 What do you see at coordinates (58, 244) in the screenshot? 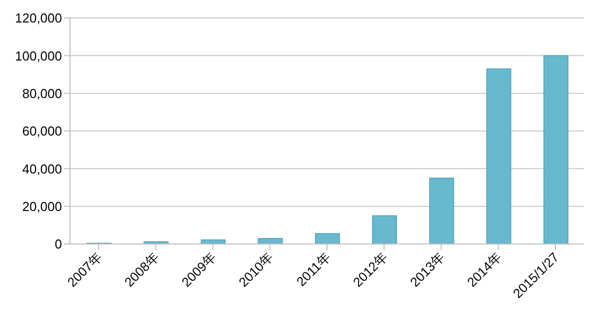
I see `y-tick-label: 0` at bounding box center [58, 244].